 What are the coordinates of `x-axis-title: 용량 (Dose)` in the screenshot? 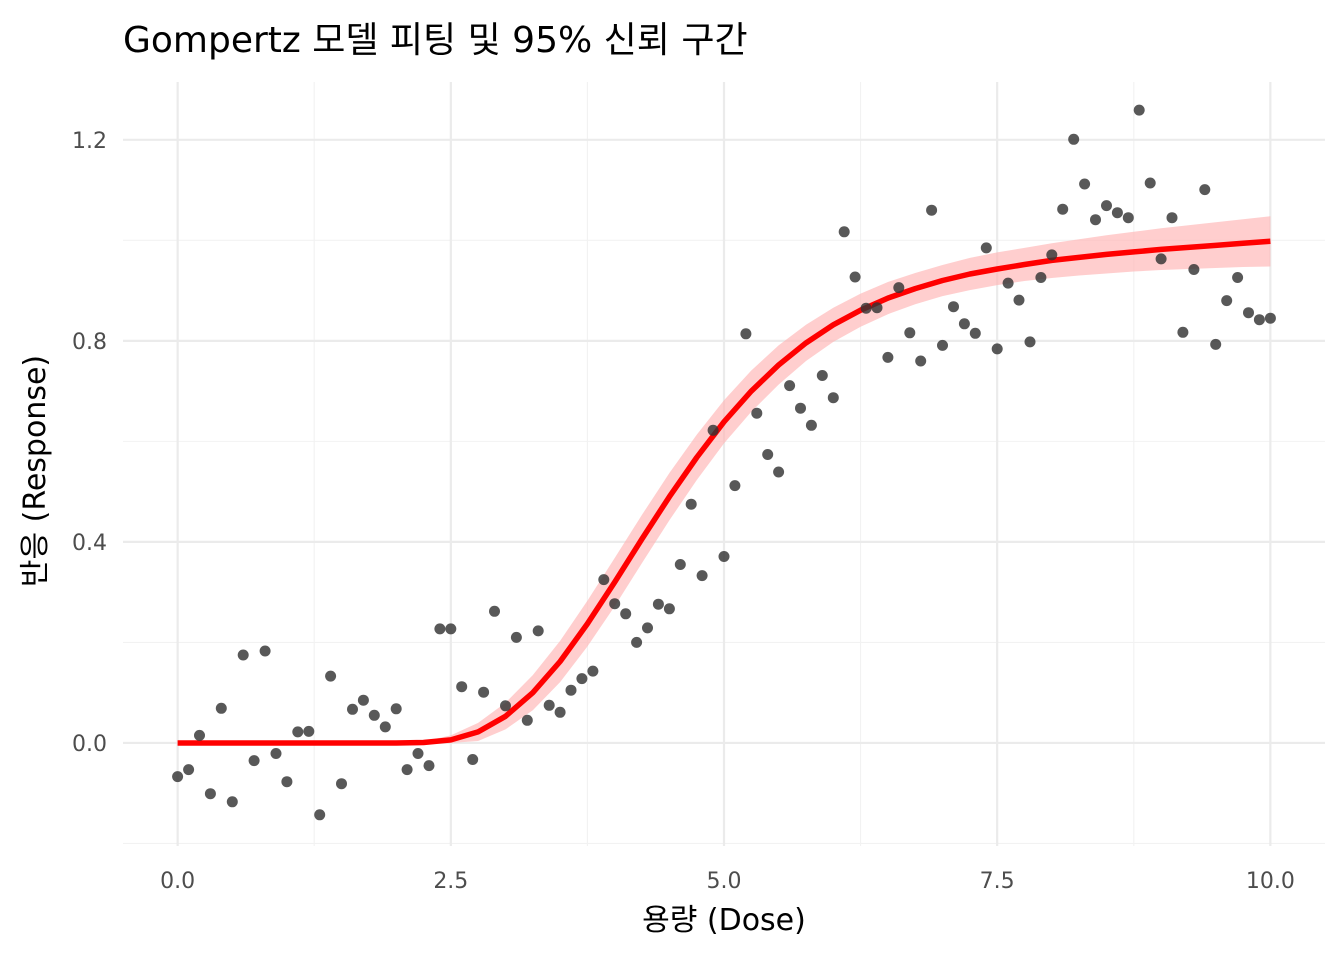 It's located at (724, 920).